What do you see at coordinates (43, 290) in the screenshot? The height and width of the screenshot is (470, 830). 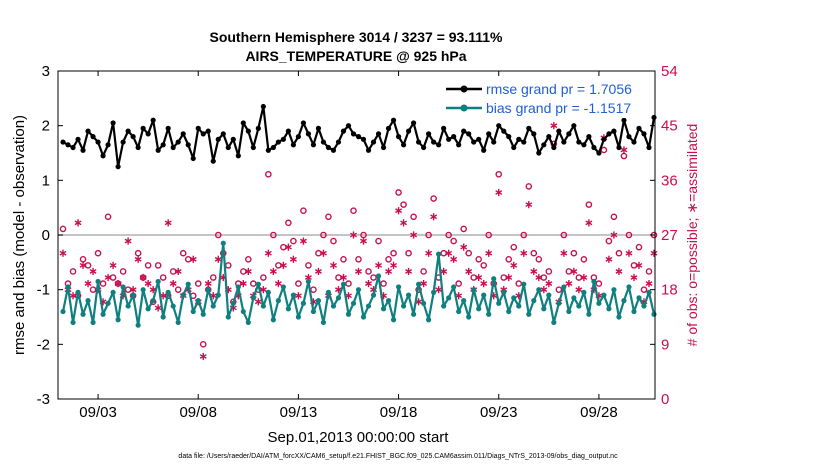 I see `left-y-tick-label: -1` at bounding box center [43, 290].